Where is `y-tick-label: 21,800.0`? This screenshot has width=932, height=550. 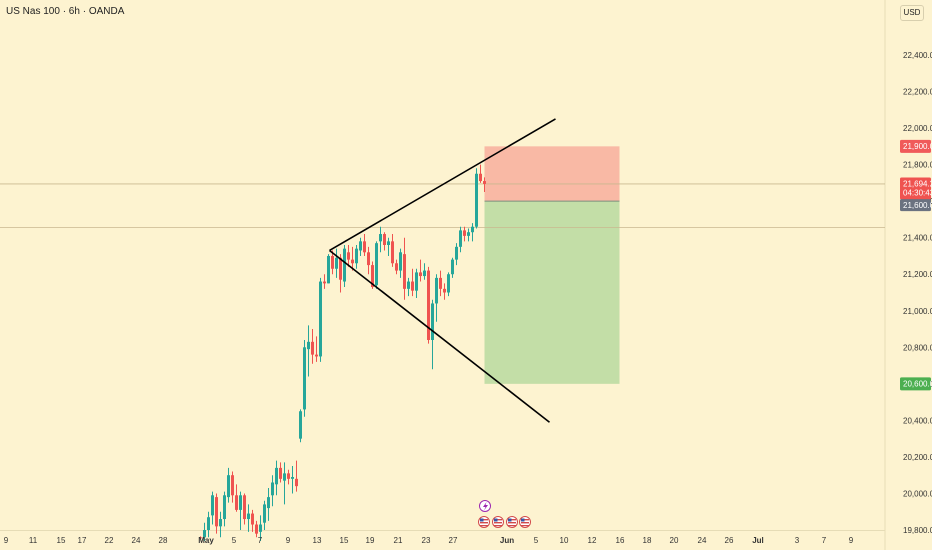
y-tick-label: 21,800.0 is located at coordinates (917, 165).